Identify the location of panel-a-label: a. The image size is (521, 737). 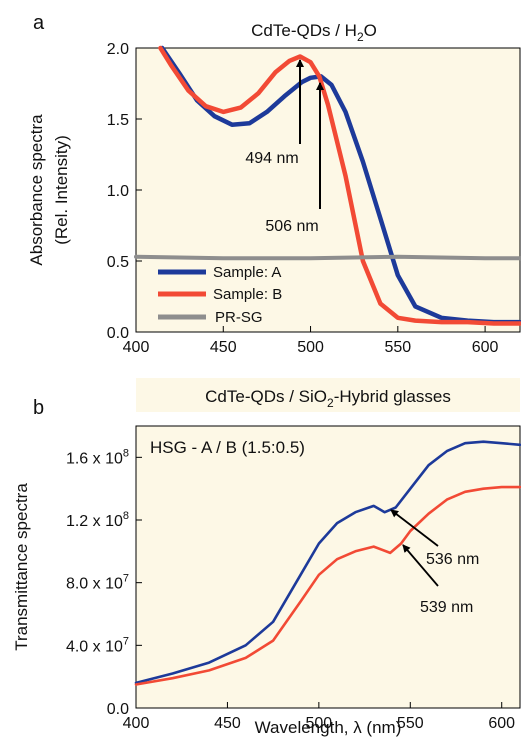
(39, 23).